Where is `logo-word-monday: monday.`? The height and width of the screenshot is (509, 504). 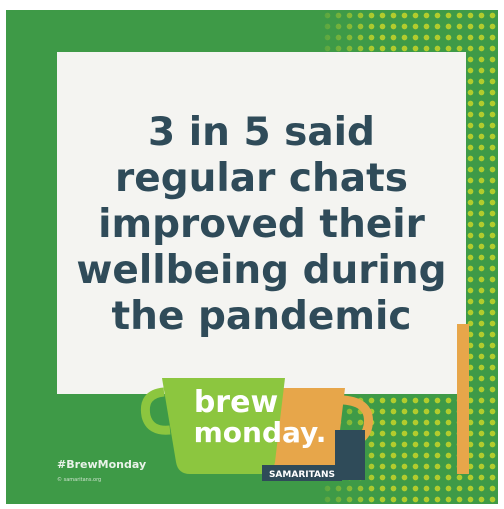 logo-word-monday: monday. is located at coordinates (260, 432).